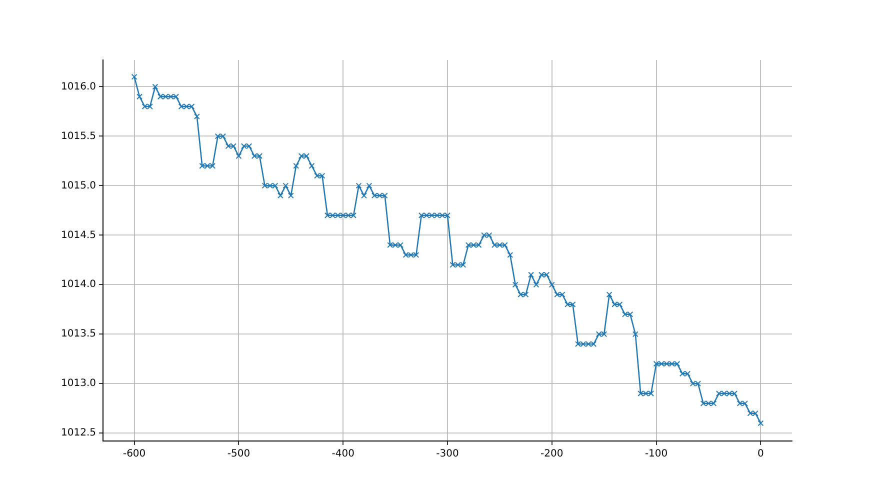 This screenshot has width=880, height=495. What do you see at coordinates (343, 454) in the screenshot?
I see `x-tick-label: -400` at bounding box center [343, 454].